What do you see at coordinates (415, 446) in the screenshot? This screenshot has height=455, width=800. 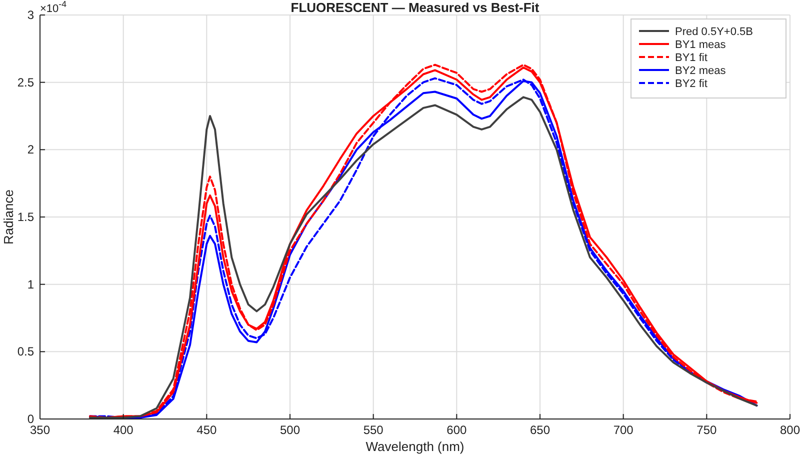 I see `x-axis-title: Wavelength (nm)` at bounding box center [415, 446].